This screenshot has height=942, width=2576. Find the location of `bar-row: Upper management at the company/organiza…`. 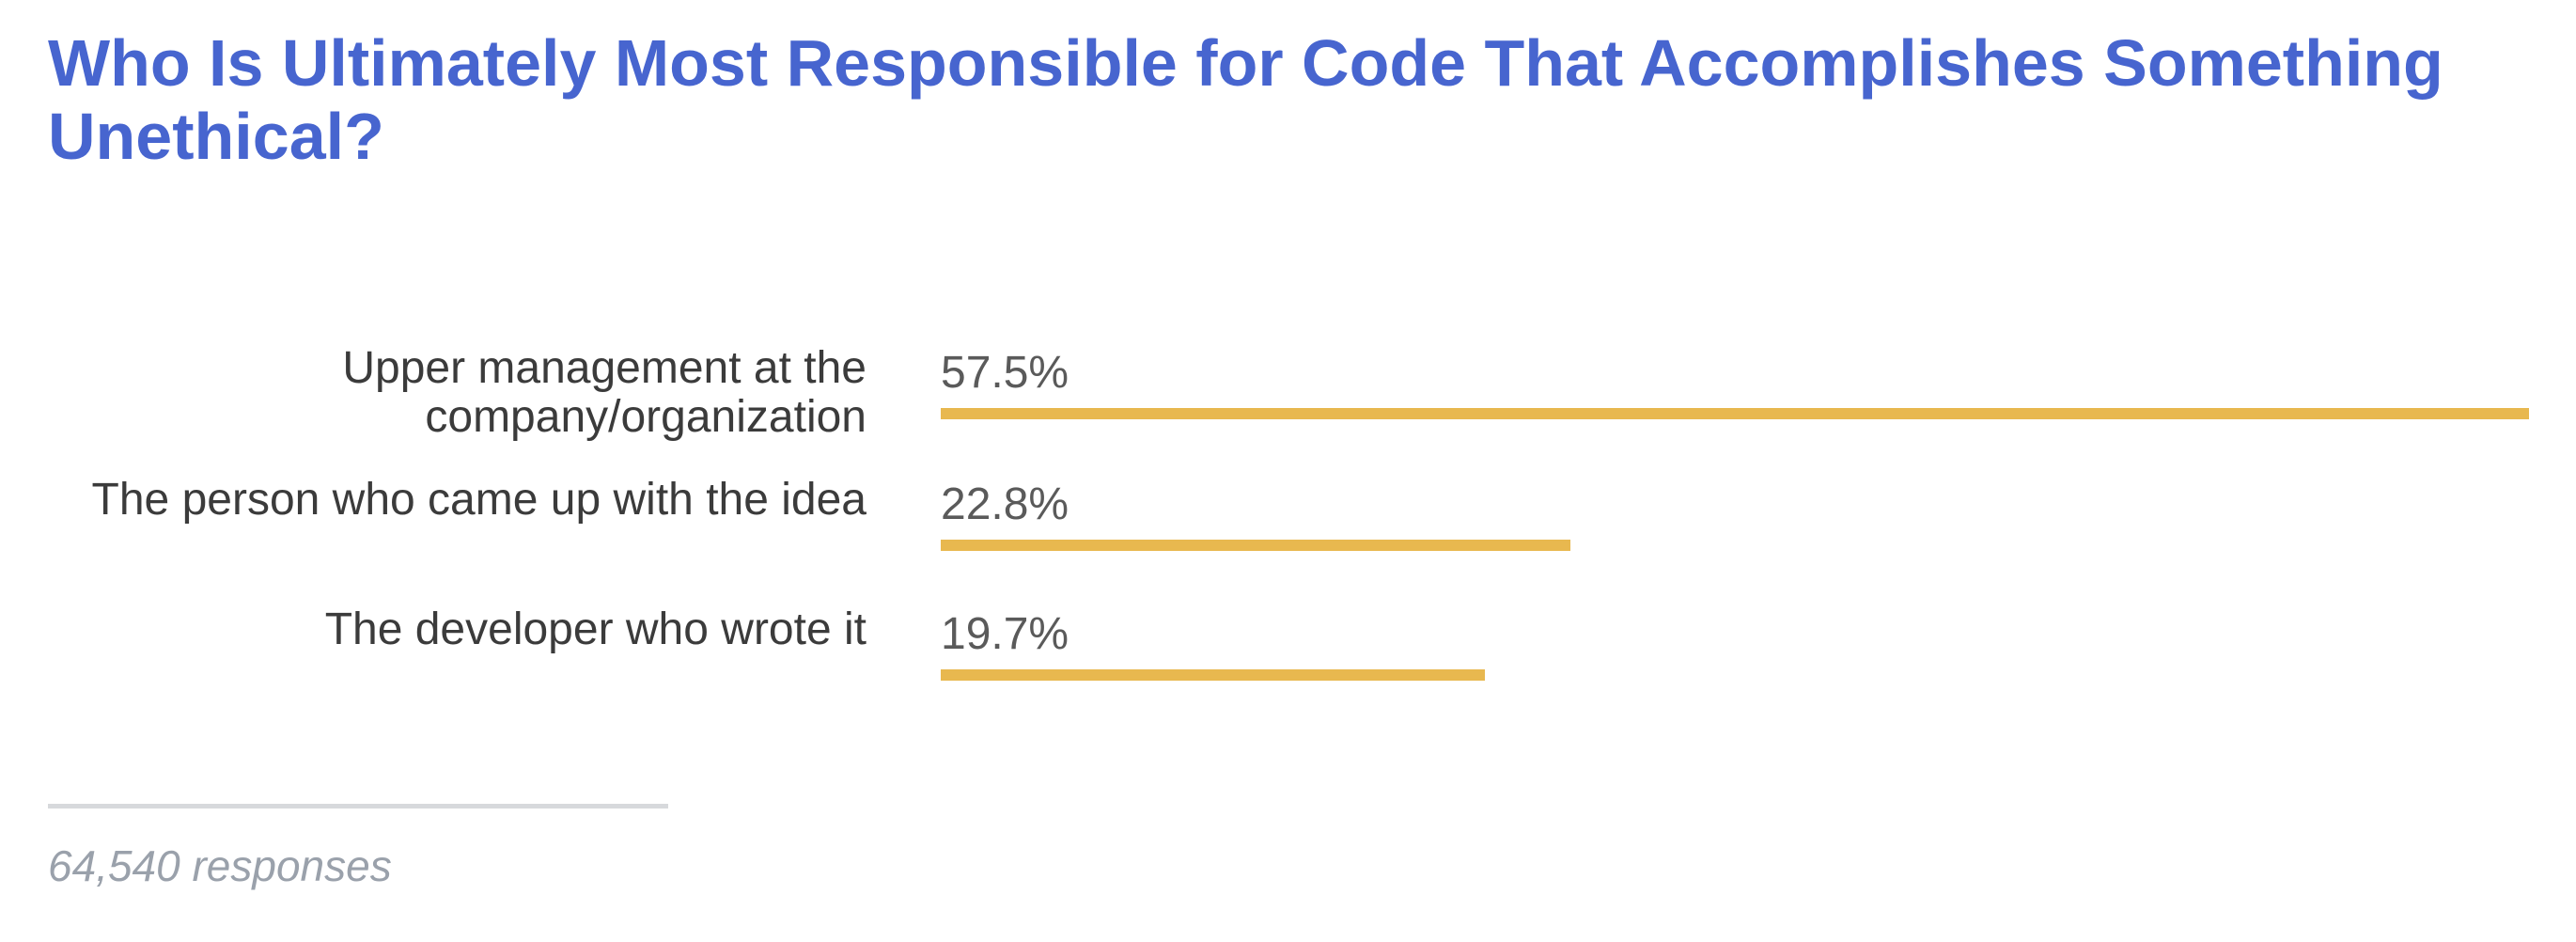

bar-row: Upper management at the company/organiza… is located at coordinates (1288, 387).